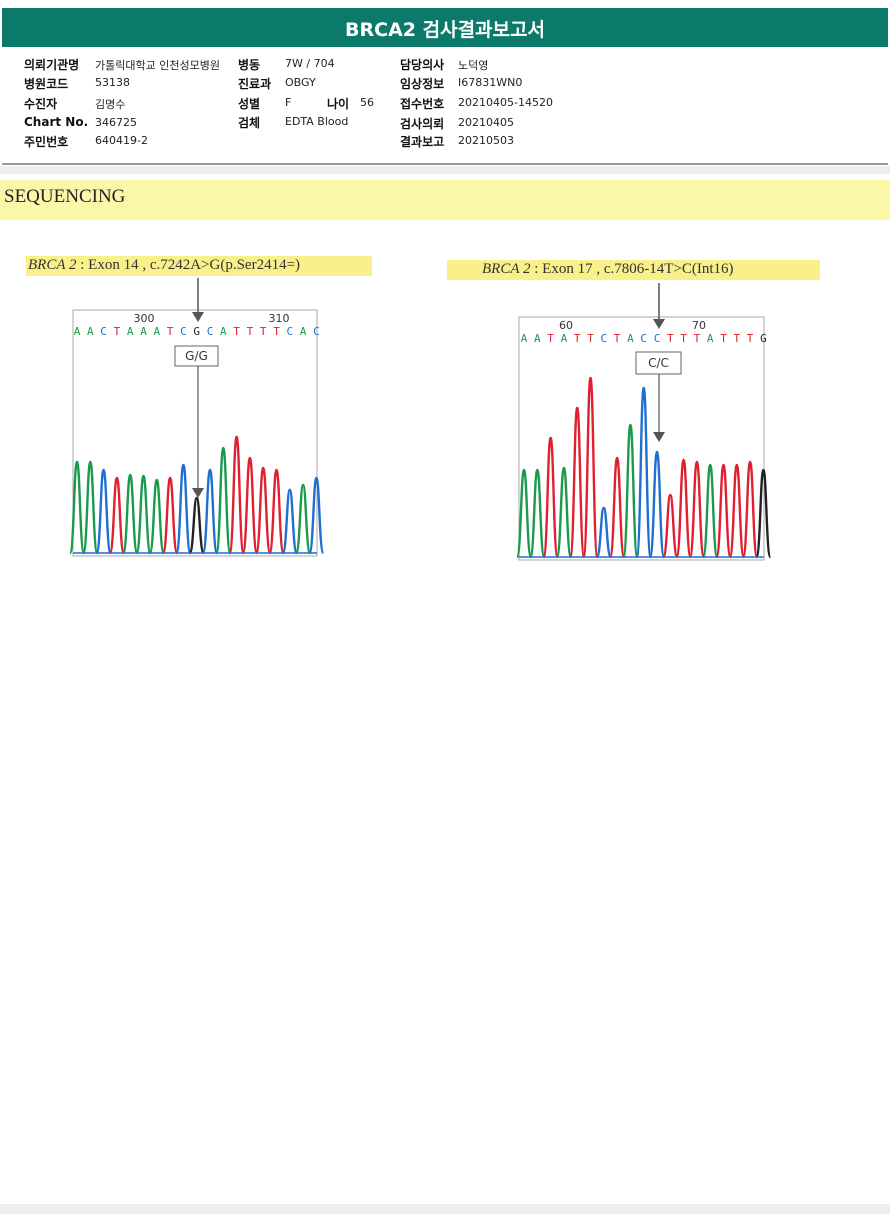  I want to click on info-label: 검체, so click(249, 123).